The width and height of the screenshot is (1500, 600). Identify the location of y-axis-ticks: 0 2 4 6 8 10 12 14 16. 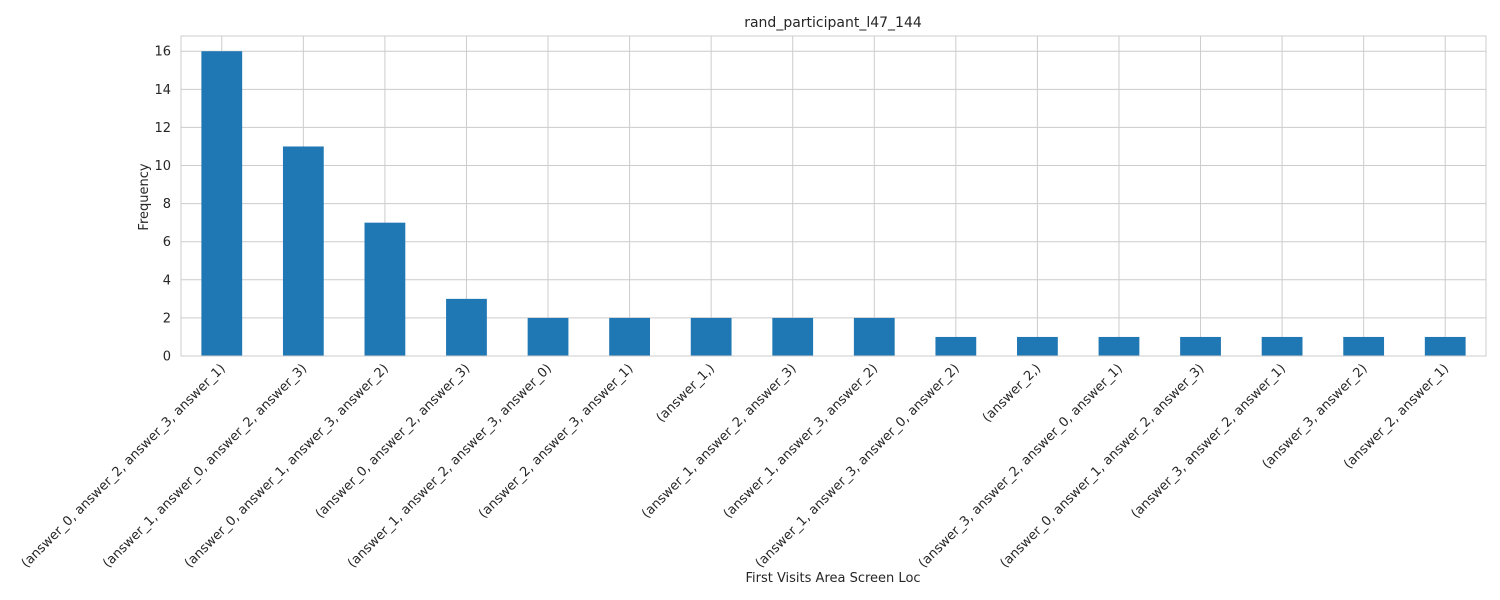
(162, 205).